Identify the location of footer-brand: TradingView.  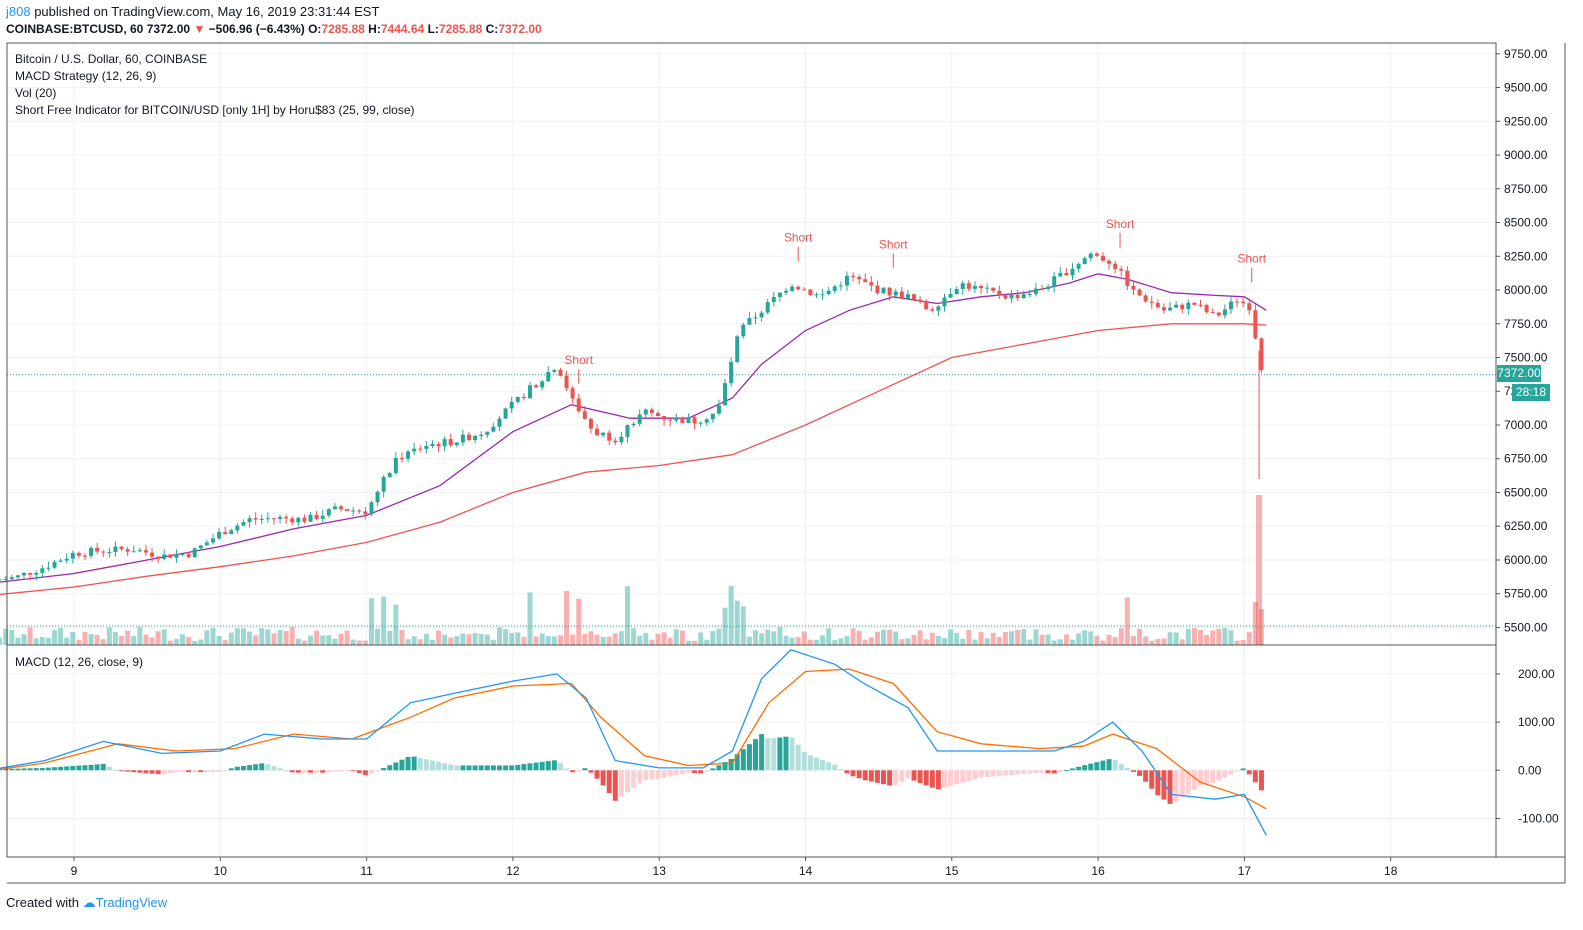
(131, 902).